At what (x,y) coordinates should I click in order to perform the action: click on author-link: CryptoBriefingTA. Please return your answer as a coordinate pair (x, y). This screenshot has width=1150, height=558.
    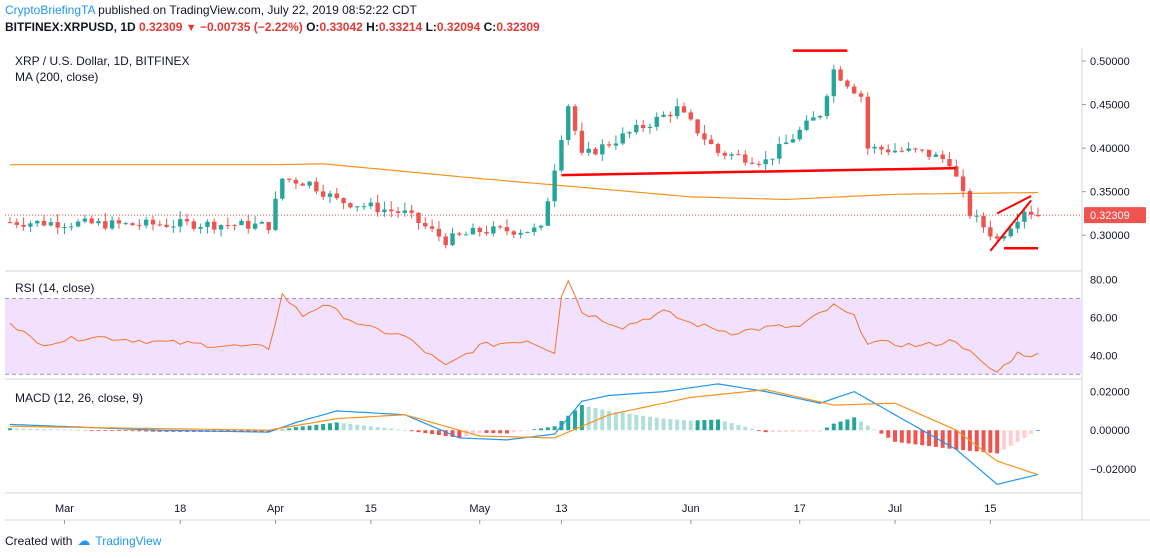
    Looking at the image, I should click on (50, 10).